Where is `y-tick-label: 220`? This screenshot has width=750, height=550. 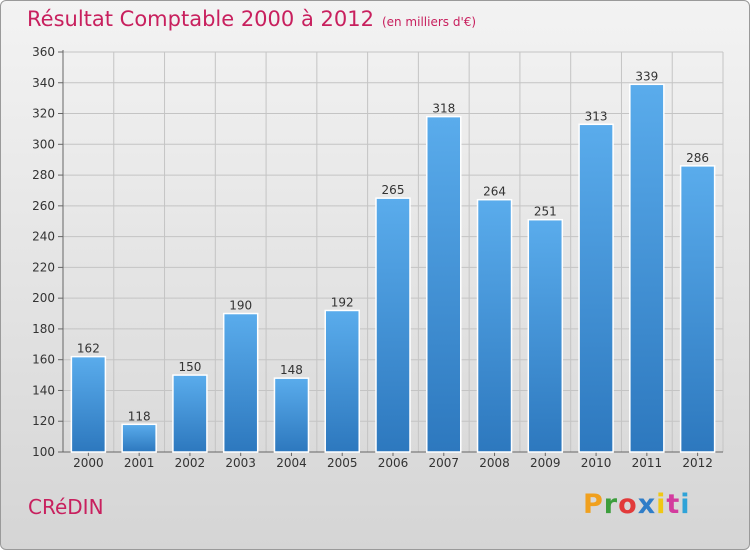 y-tick-label: 220 is located at coordinates (43, 267).